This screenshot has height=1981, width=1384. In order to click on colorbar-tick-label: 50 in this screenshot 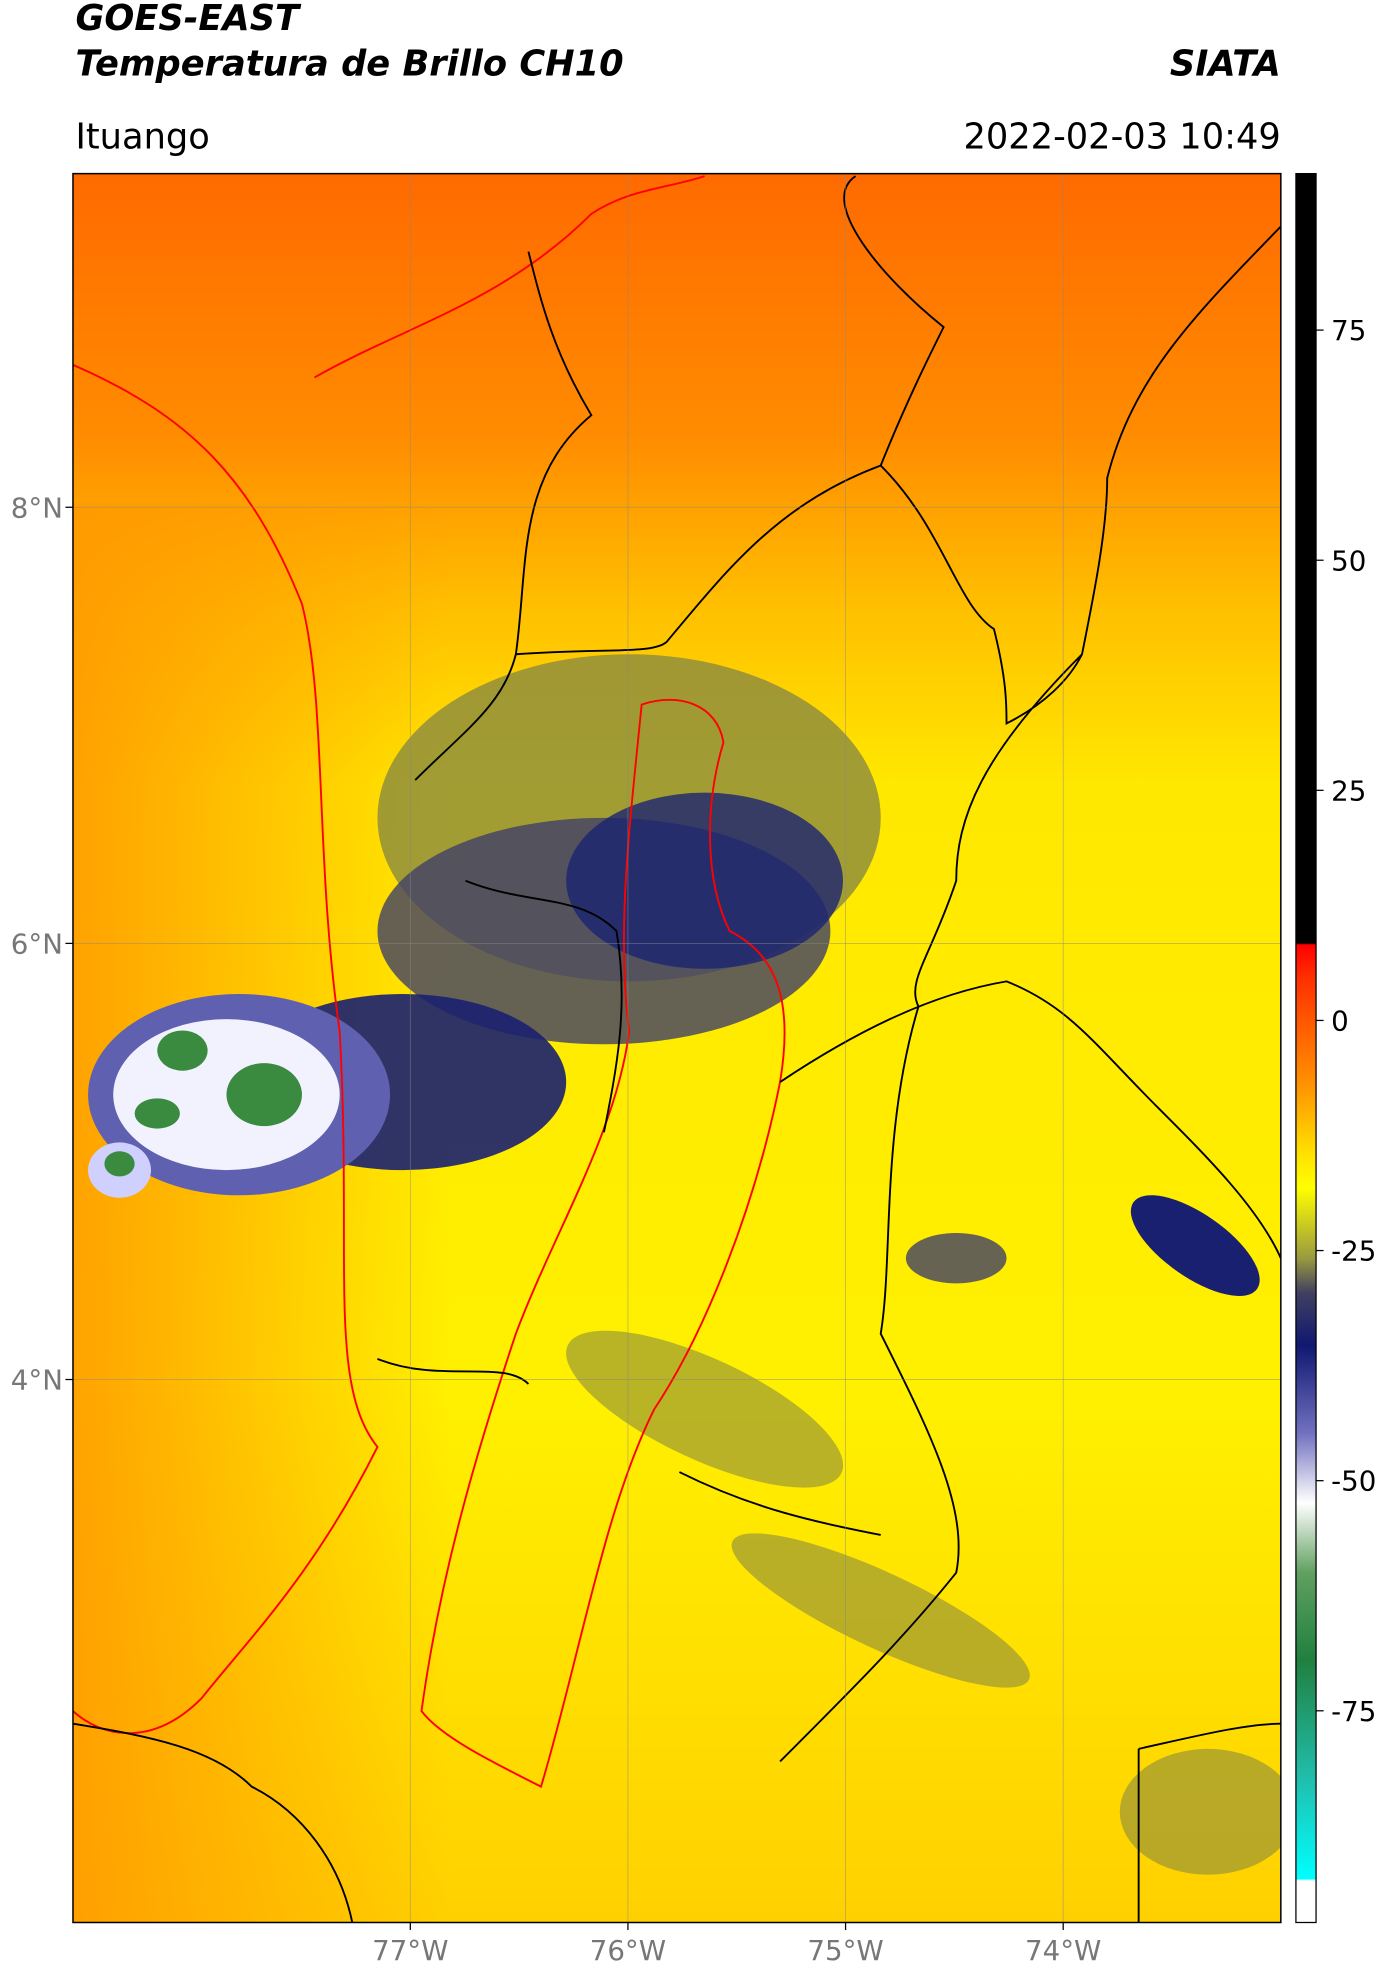, I will do `click(1348, 560)`.